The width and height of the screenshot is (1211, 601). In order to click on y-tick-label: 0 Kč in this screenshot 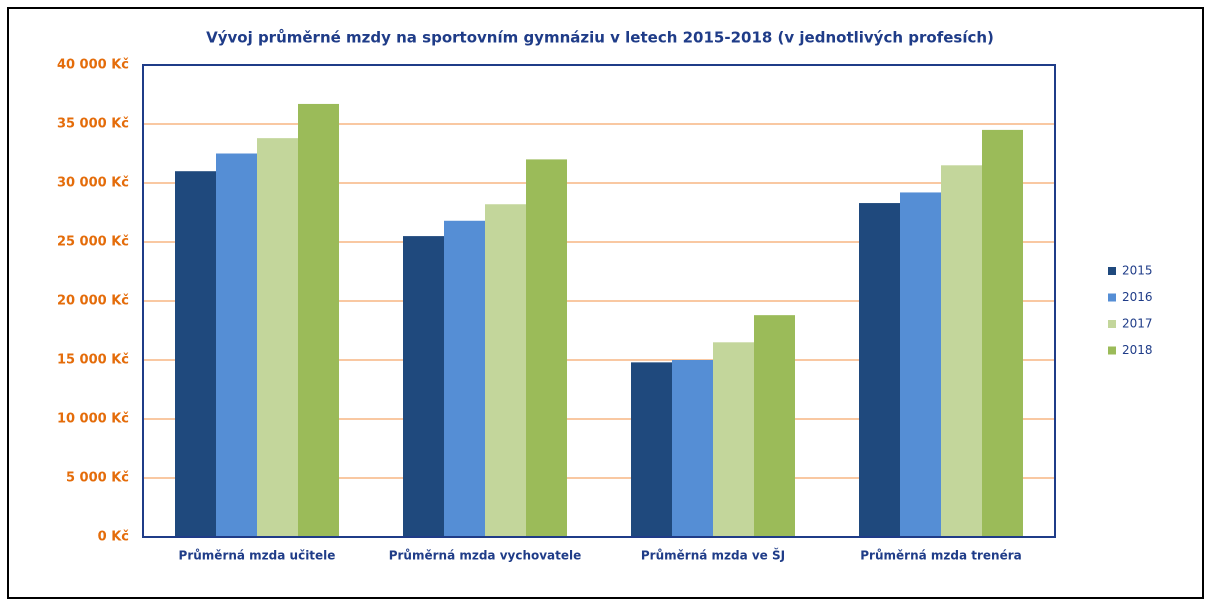, I will do `click(113, 537)`.